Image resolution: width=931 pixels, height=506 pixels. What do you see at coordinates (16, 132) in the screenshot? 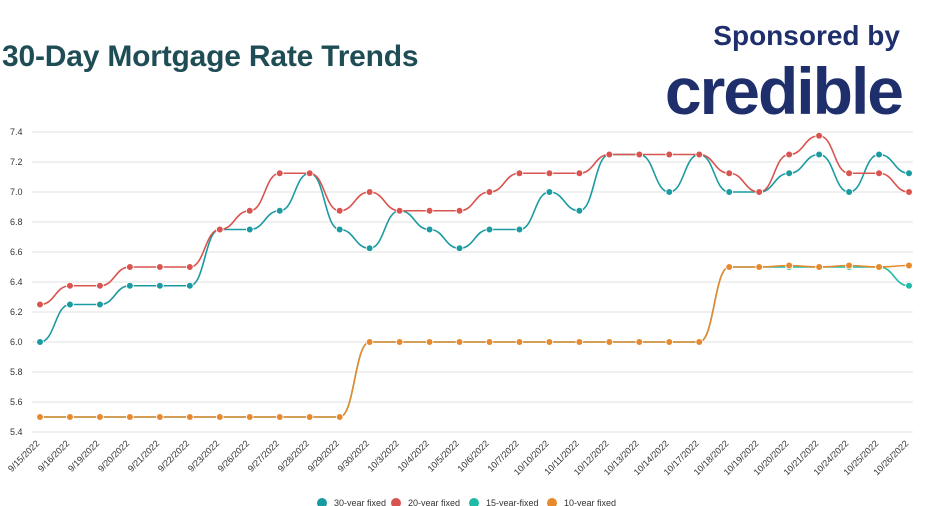
I see `y-tick-label: 7.4` at bounding box center [16, 132].